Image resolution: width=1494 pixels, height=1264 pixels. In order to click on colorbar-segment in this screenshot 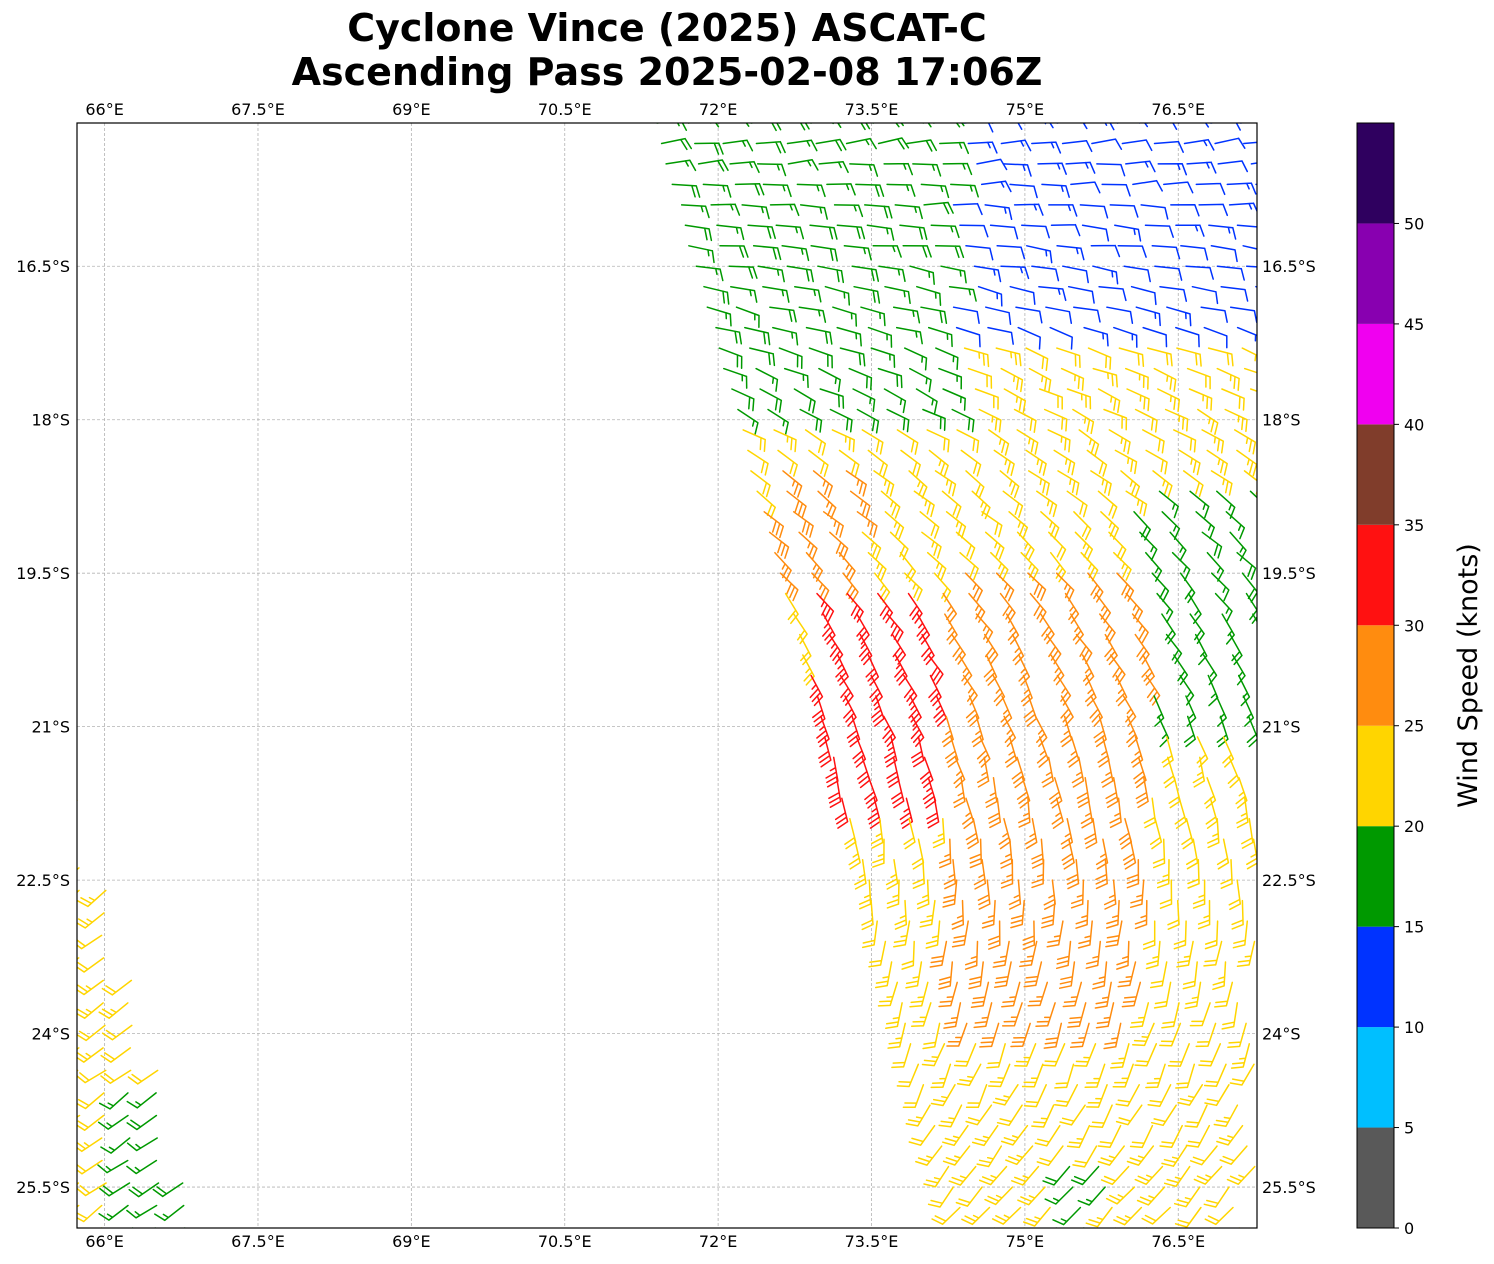, I will do `click(1375, 273)`.